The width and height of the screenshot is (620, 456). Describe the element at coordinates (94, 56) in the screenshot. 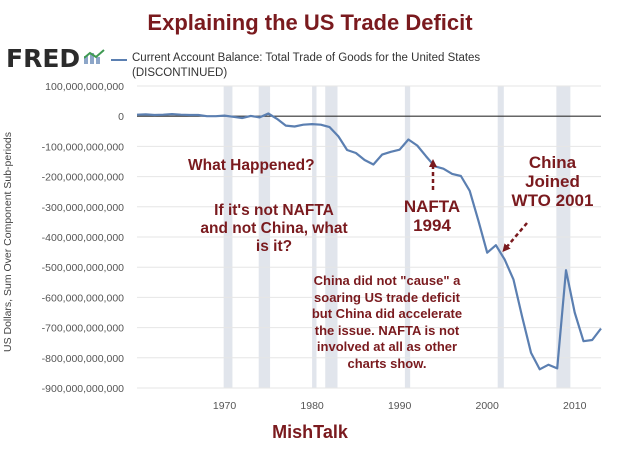

I see `fred-logo-chart-icon` at that location.